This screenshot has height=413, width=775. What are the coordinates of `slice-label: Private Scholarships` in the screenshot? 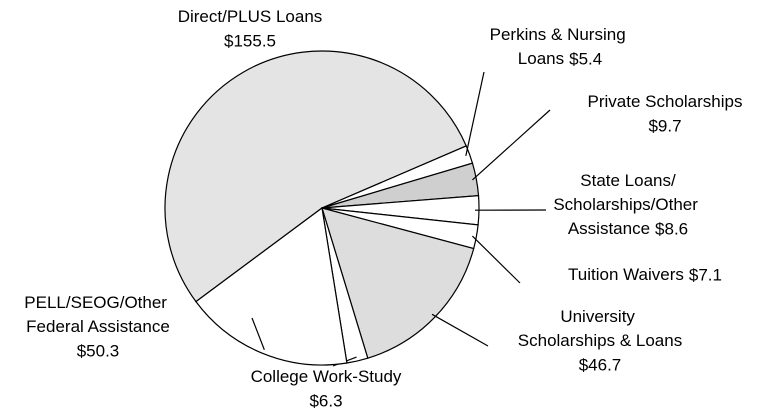 It's located at (665, 101).